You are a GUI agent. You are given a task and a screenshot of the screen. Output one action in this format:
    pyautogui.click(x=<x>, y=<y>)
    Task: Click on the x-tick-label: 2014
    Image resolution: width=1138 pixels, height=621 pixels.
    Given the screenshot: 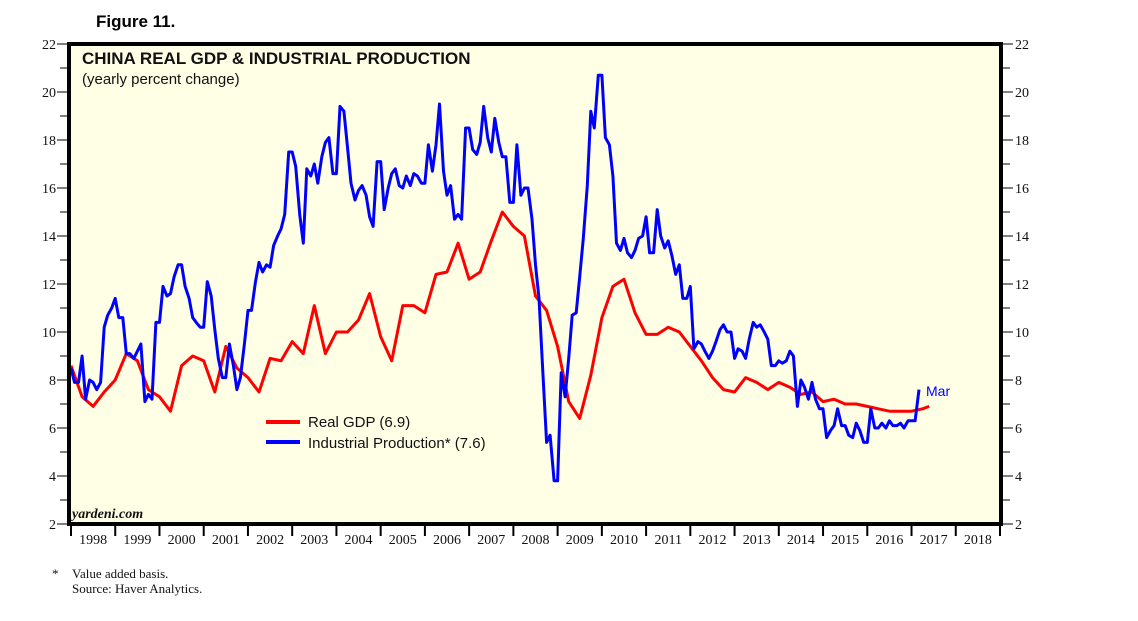 What is the action you would take?
    pyautogui.click(x=801, y=540)
    